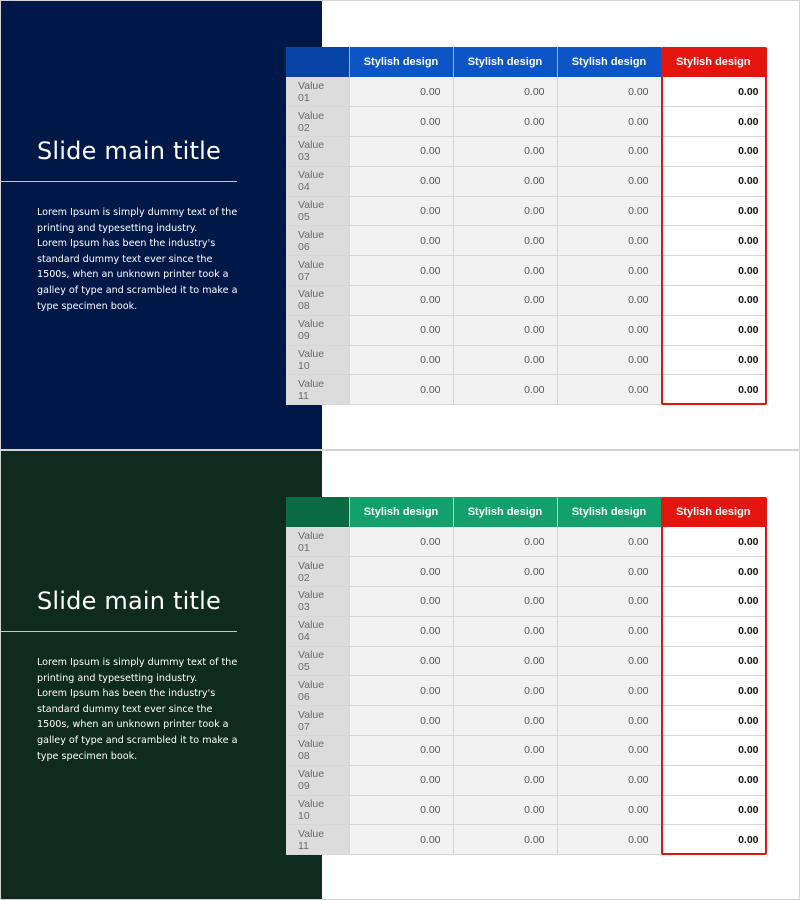 The height and width of the screenshot is (900, 800). I want to click on row-label: Value 03, so click(318, 601).